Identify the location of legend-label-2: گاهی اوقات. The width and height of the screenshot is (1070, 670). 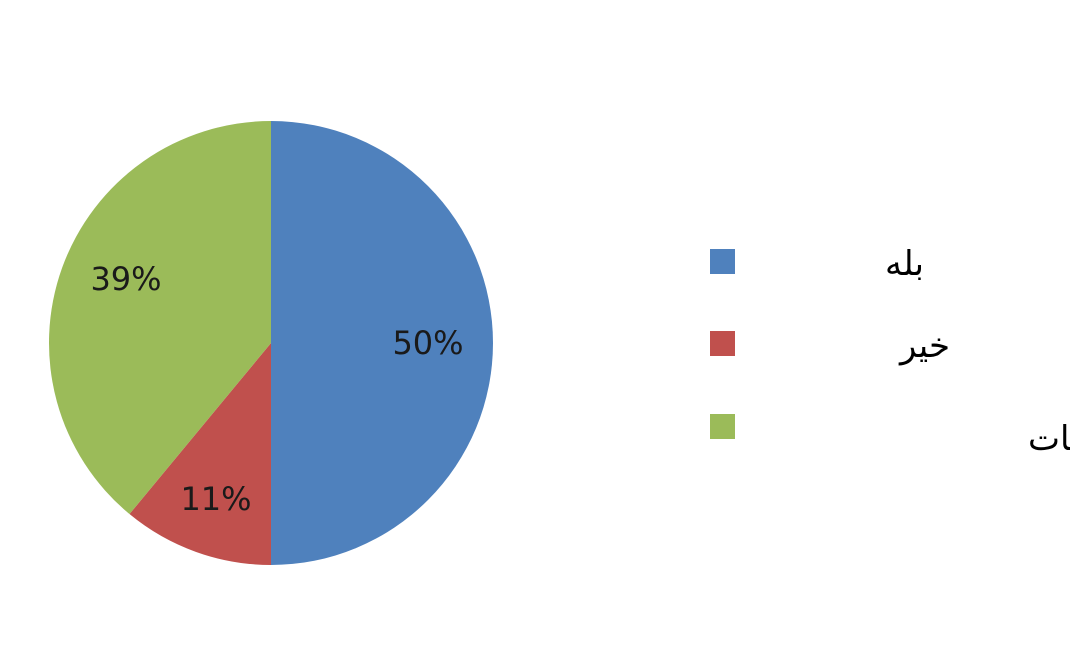
(1049, 439).